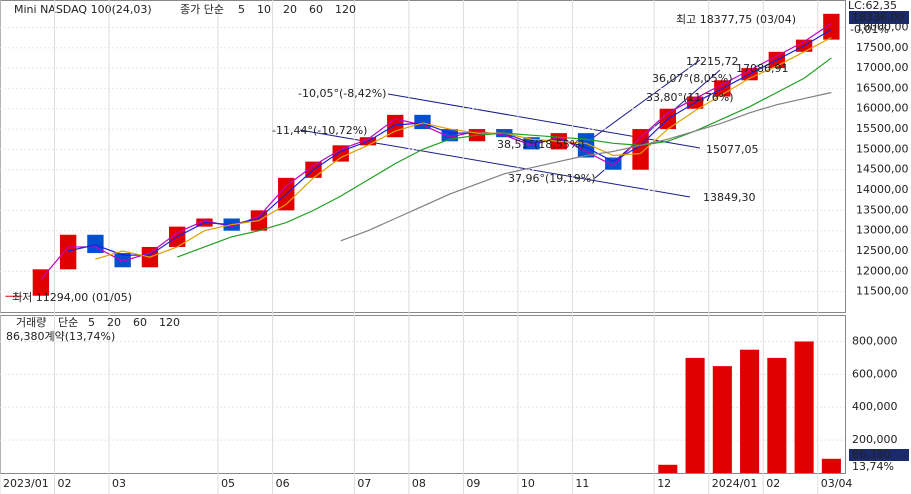 This screenshot has height=494, width=911. Describe the element at coordinates (882, 291) in the screenshot. I see `y-tick-label: 11500,00` at that location.